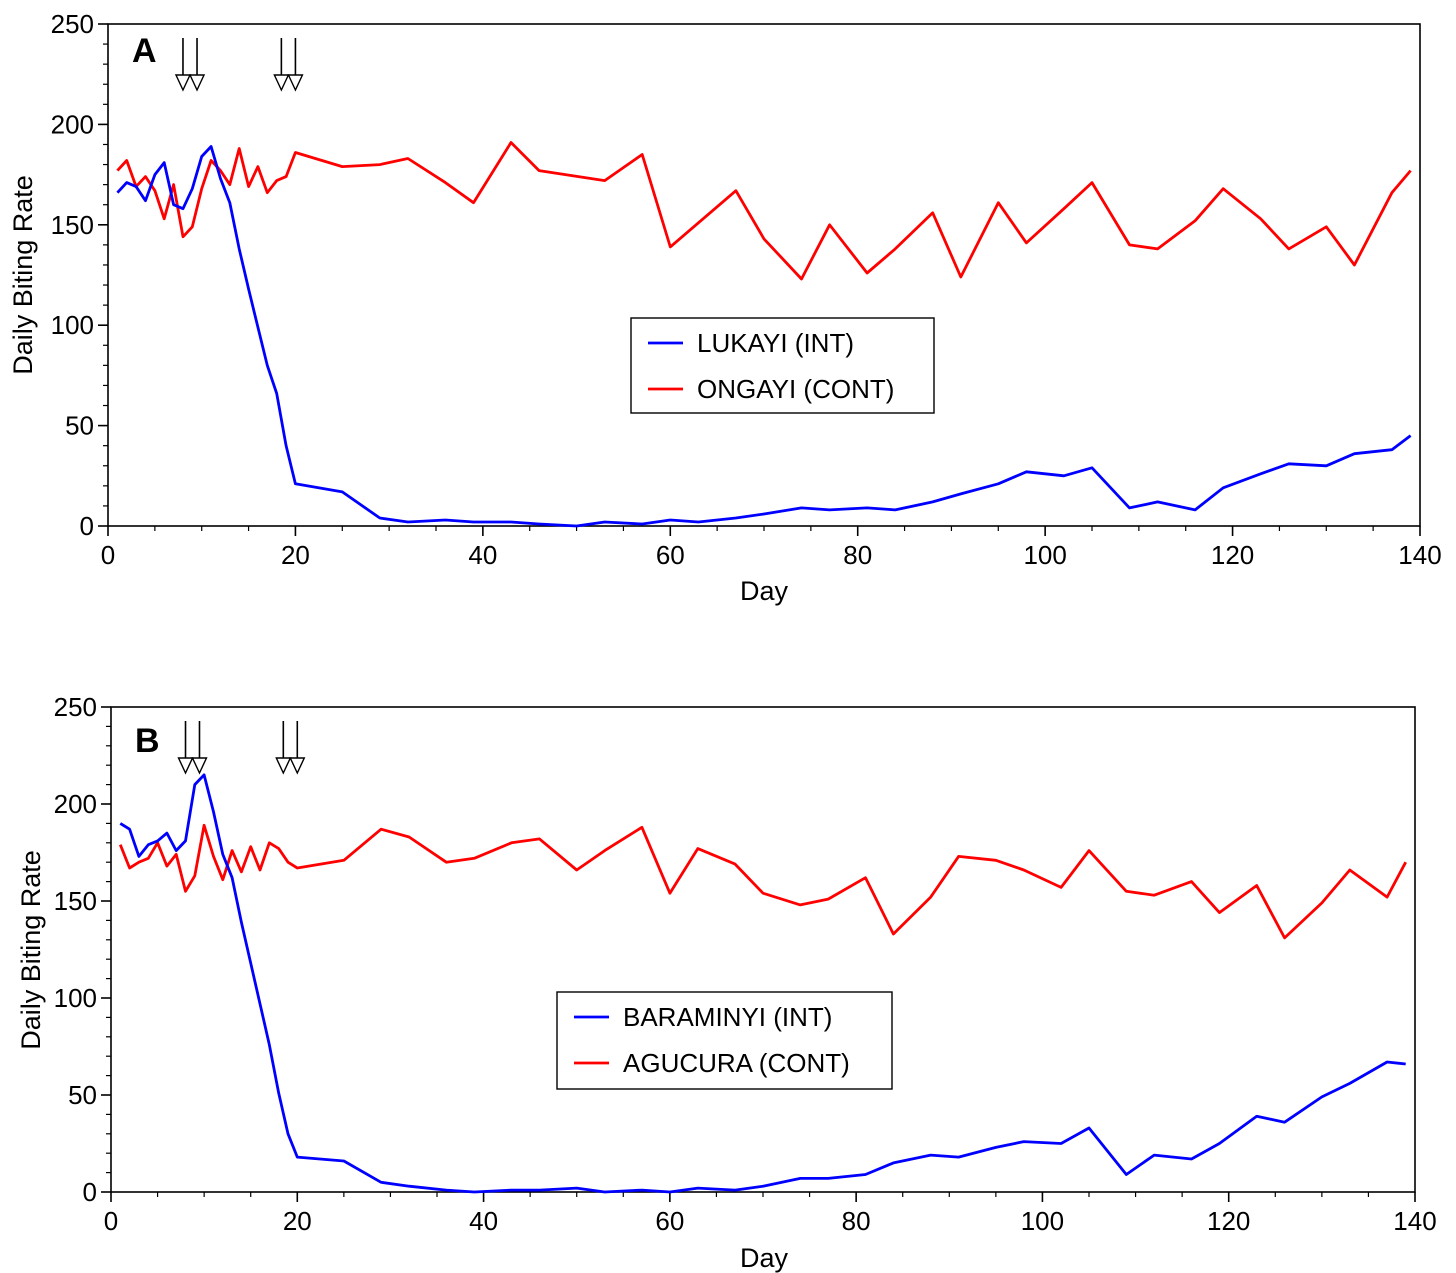 This screenshot has height=1273, width=1456. I want to click on legend-entry: LUKAYI (INT), so click(775, 343).